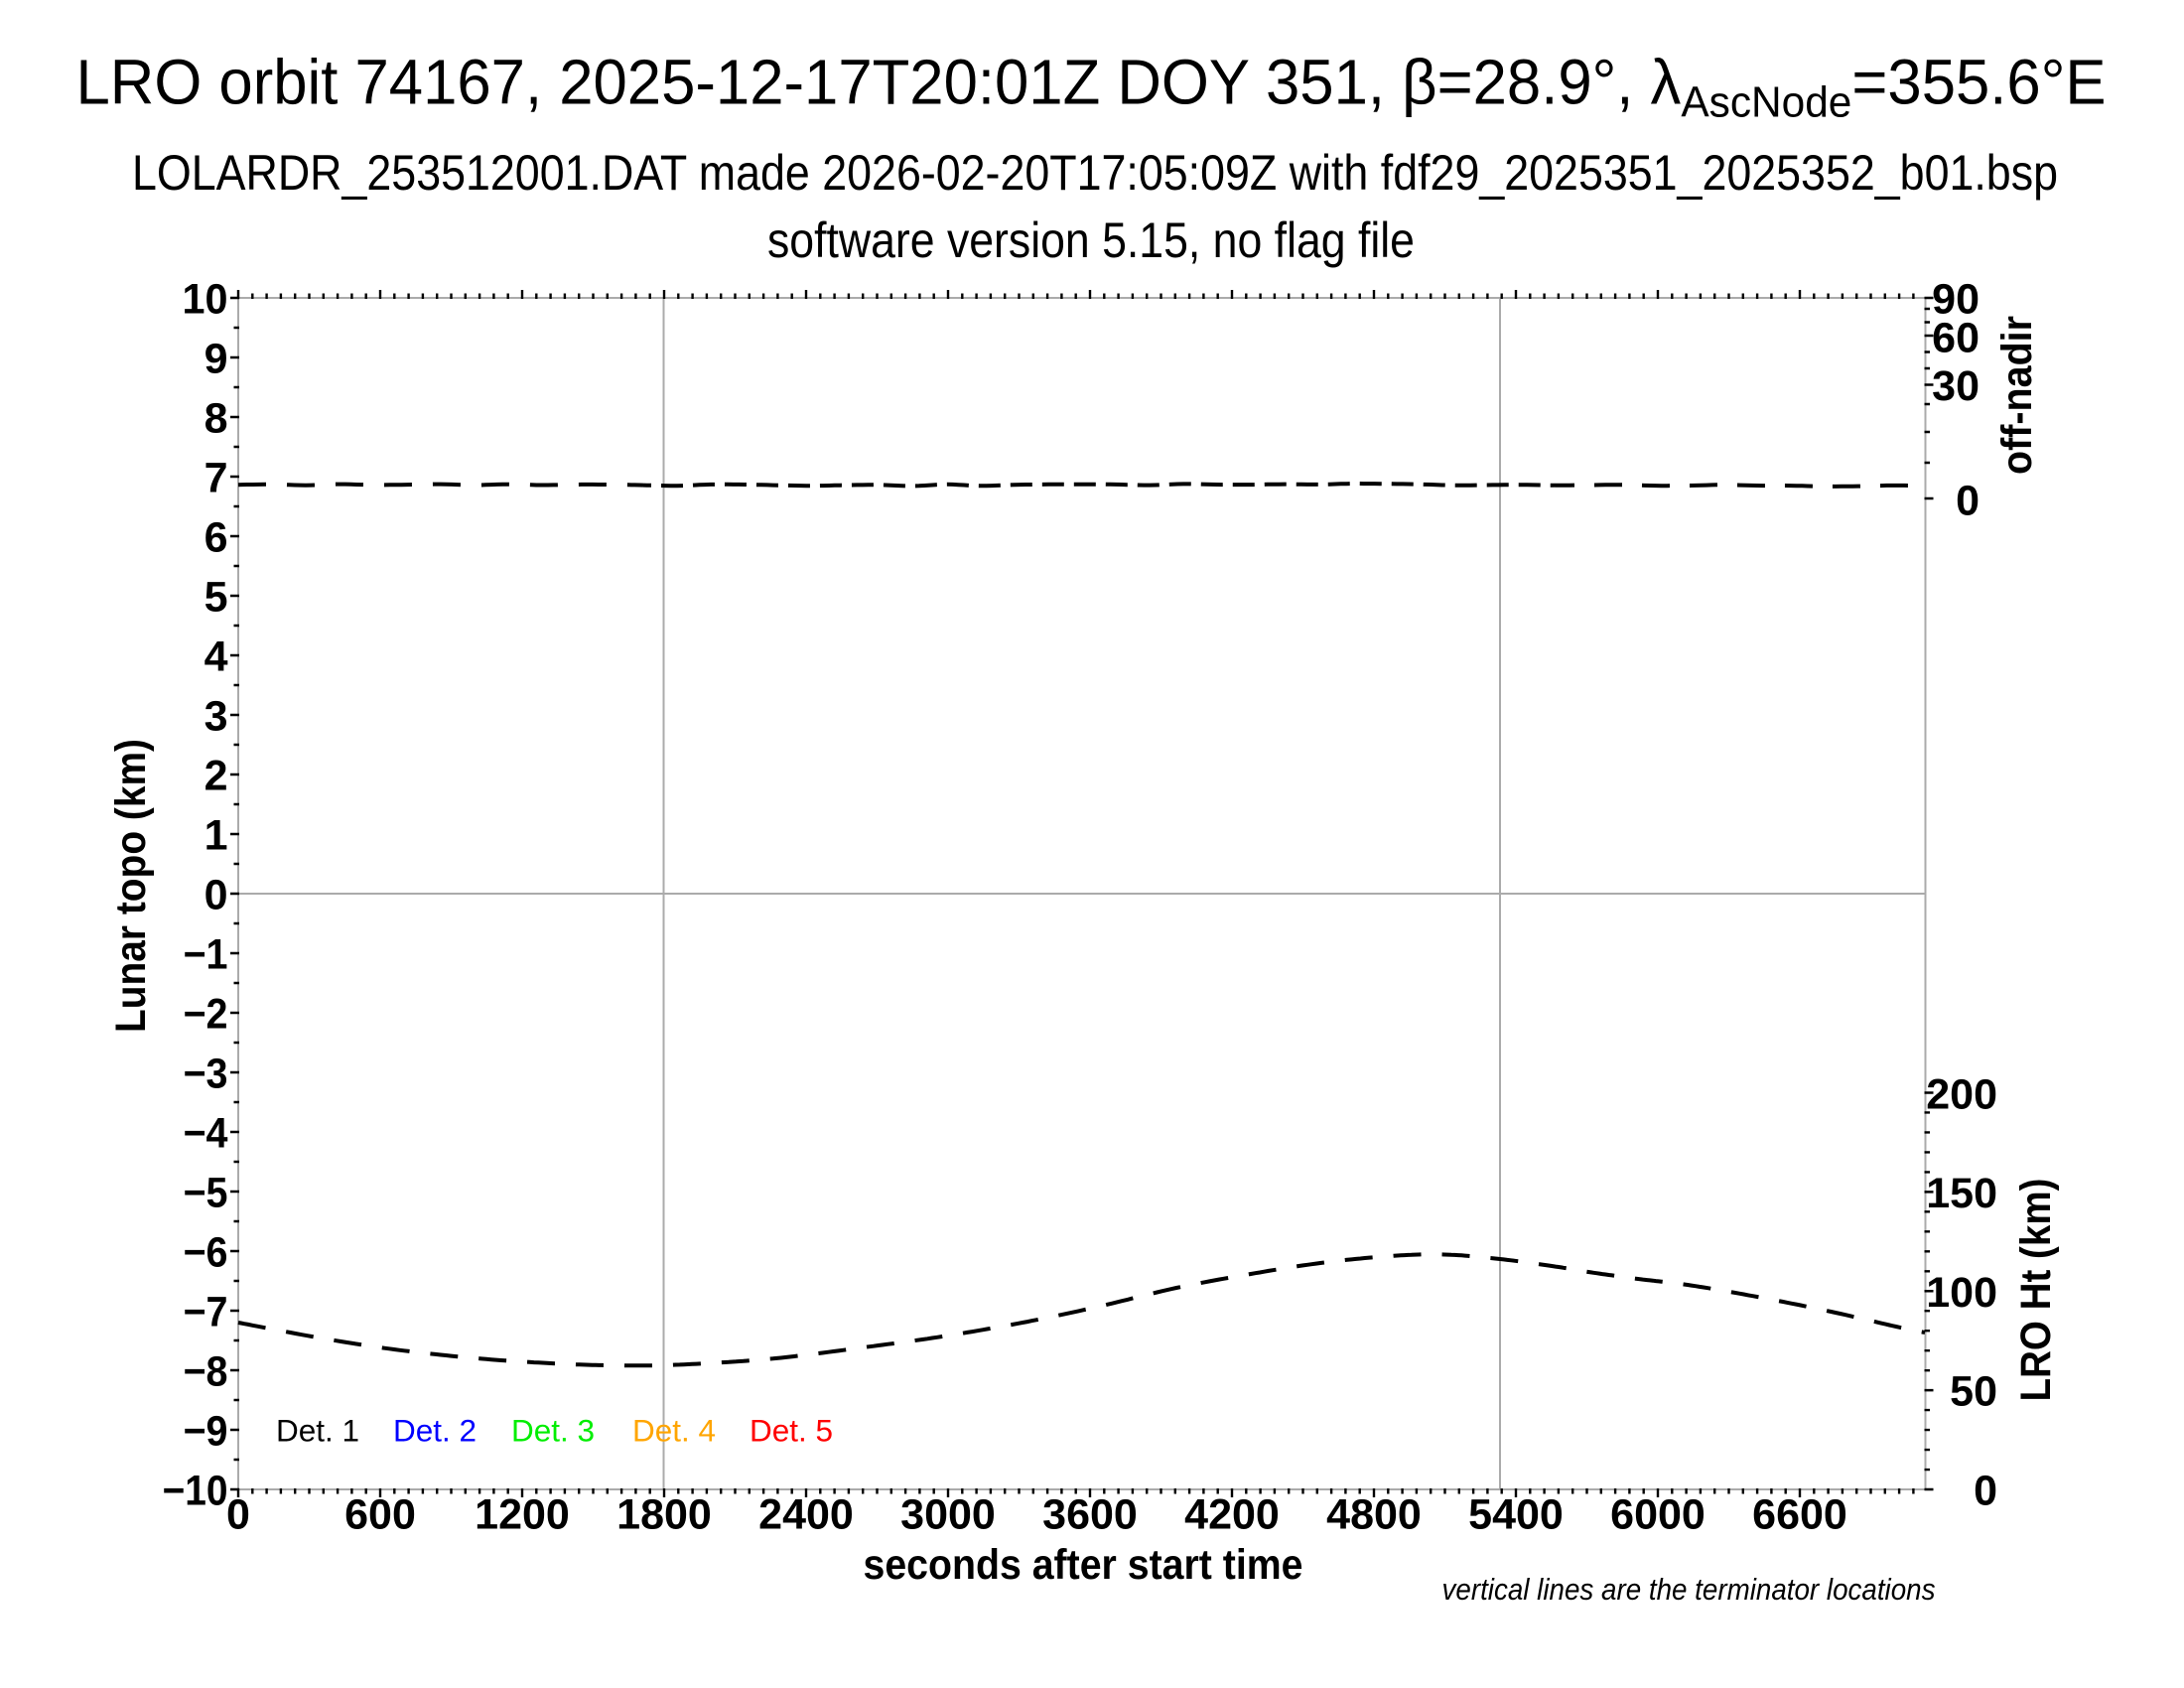 This screenshot has width=2184, height=1688. Describe the element at coordinates (1961, 1293) in the screenshot. I see `svg-text: 100` at that location.